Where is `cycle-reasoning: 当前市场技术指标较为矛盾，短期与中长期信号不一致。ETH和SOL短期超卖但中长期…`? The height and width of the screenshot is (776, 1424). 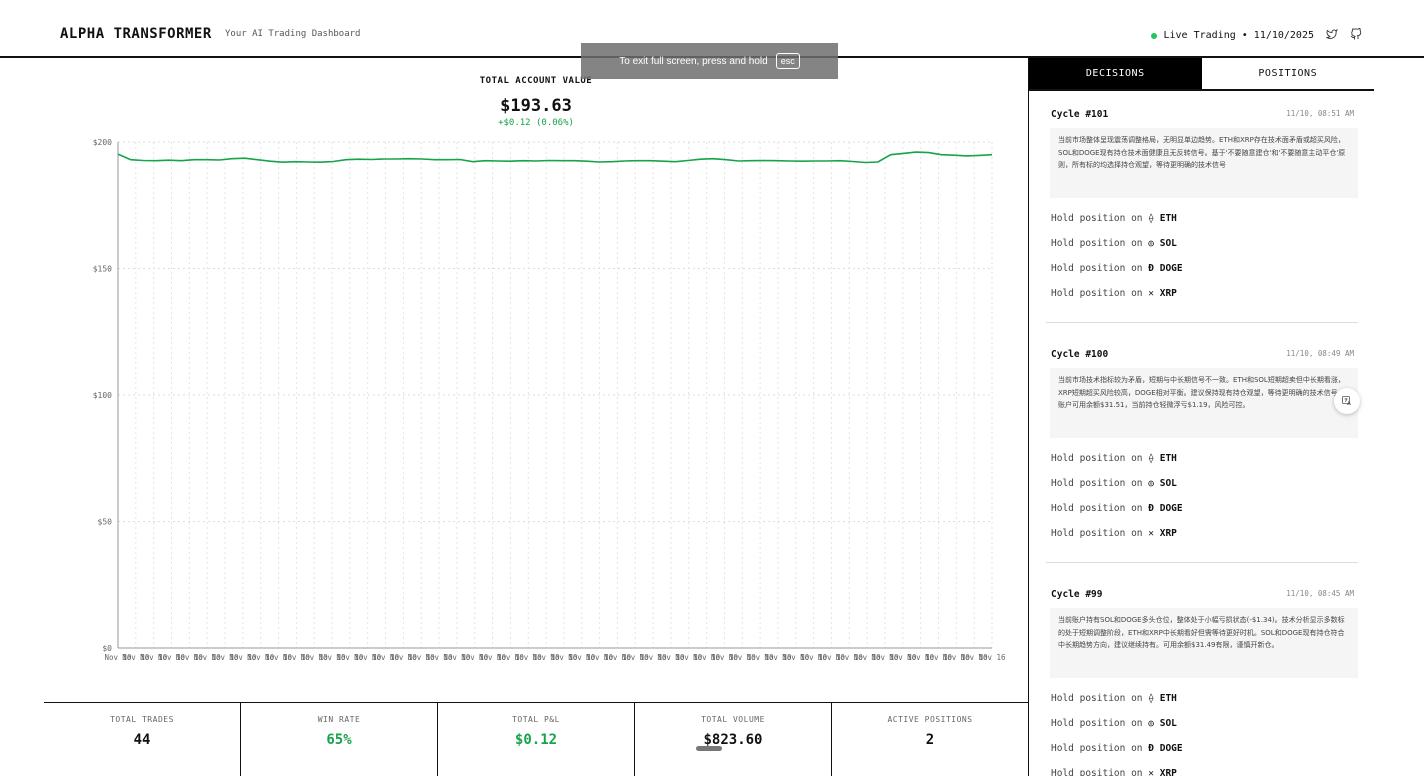 cycle-reasoning: 当前市场技术指标较为矛盾，短期与中长期信号不一致。ETH和SOL短期超卖但中长期… is located at coordinates (1204, 403).